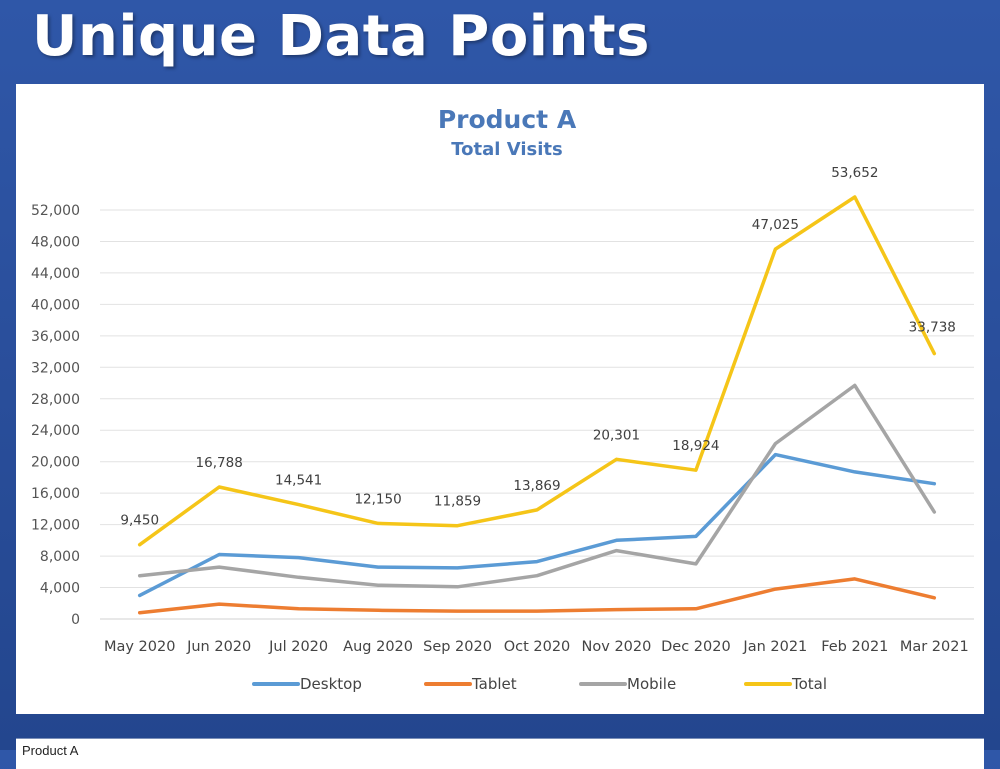 The height and width of the screenshot is (769, 1000). I want to click on x-tick-label: Oct 2020, so click(537, 647).